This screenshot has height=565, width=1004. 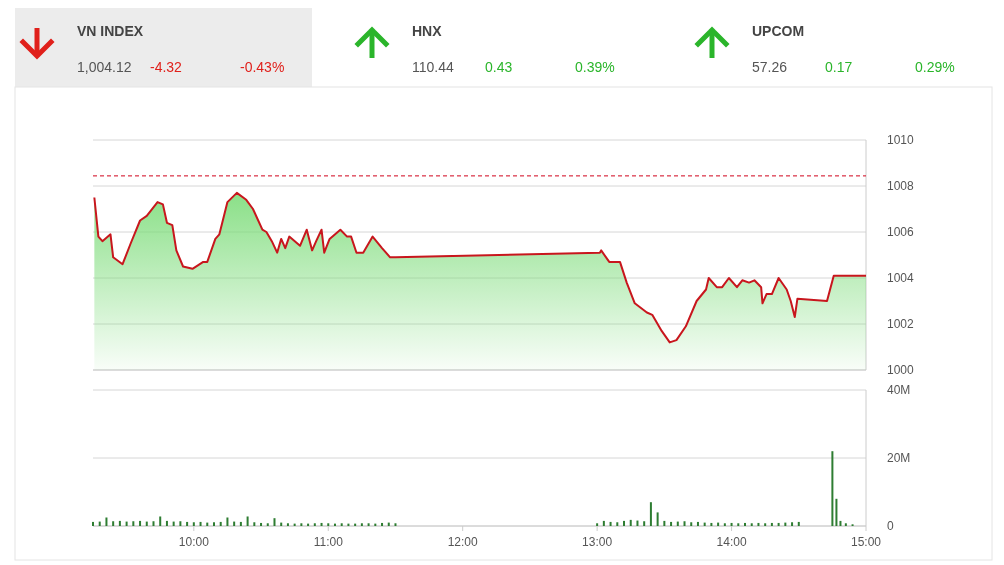 I want to click on x-tick-label: 12:00, so click(x=463, y=542).